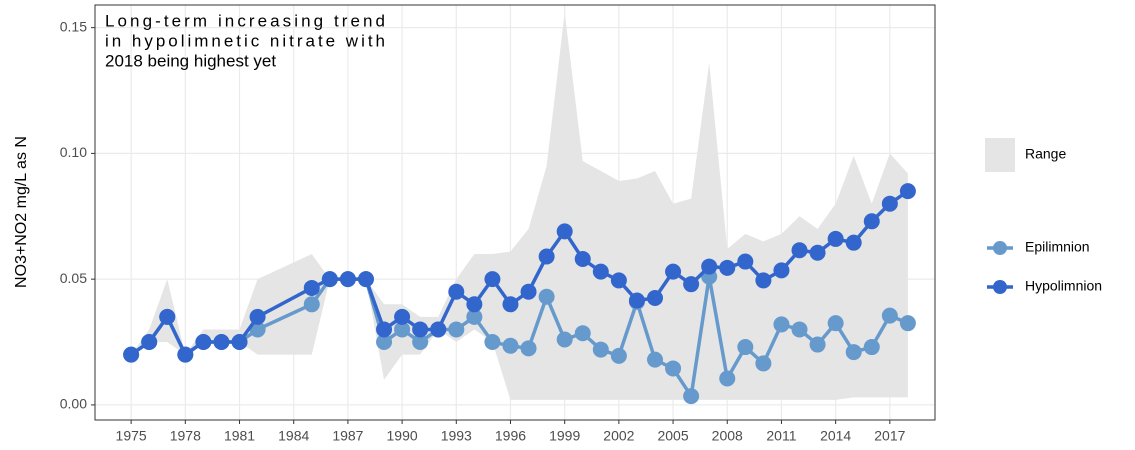 The image size is (1135, 450). I want to click on legend: Range Epilimnion Hypolimnion, so click(1043, 216).